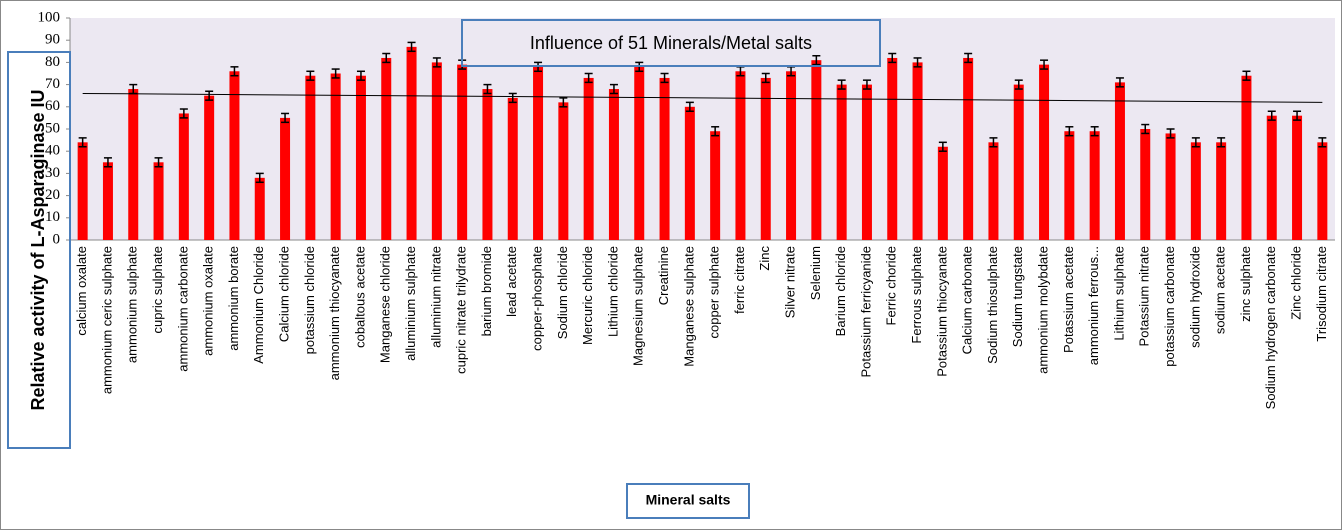 This screenshot has height=530, width=1342. What do you see at coordinates (1068, 299) in the screenshot?
I see `x-tick-label: Potassium acetate` at bounding box center [1068, 299].